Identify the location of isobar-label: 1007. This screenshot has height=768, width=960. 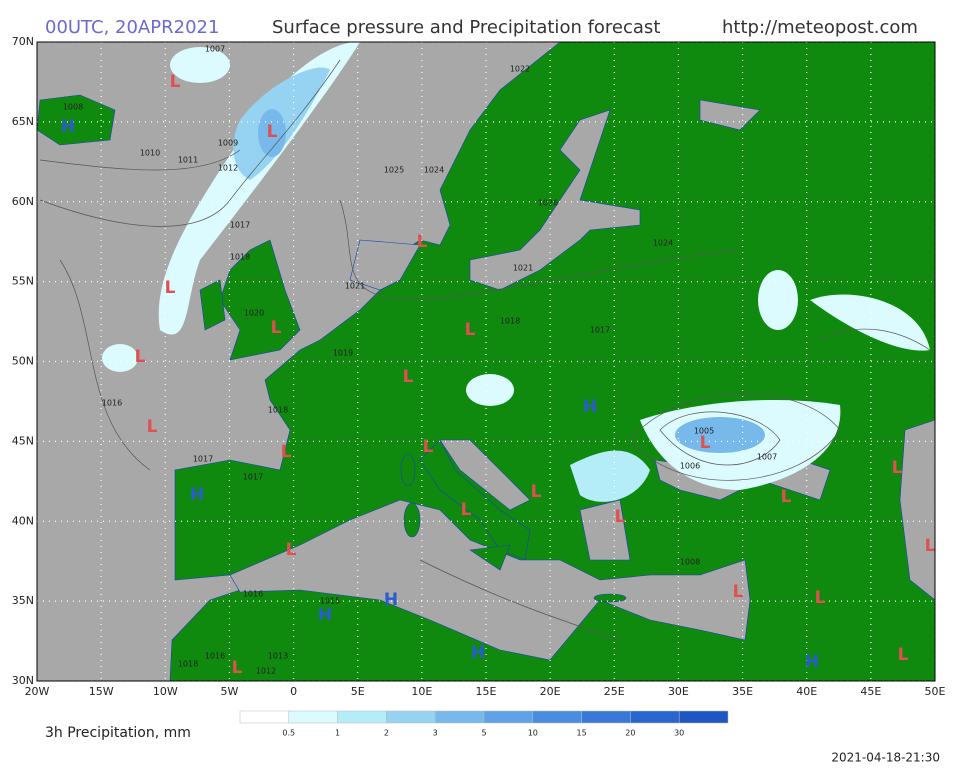
(767, 457).